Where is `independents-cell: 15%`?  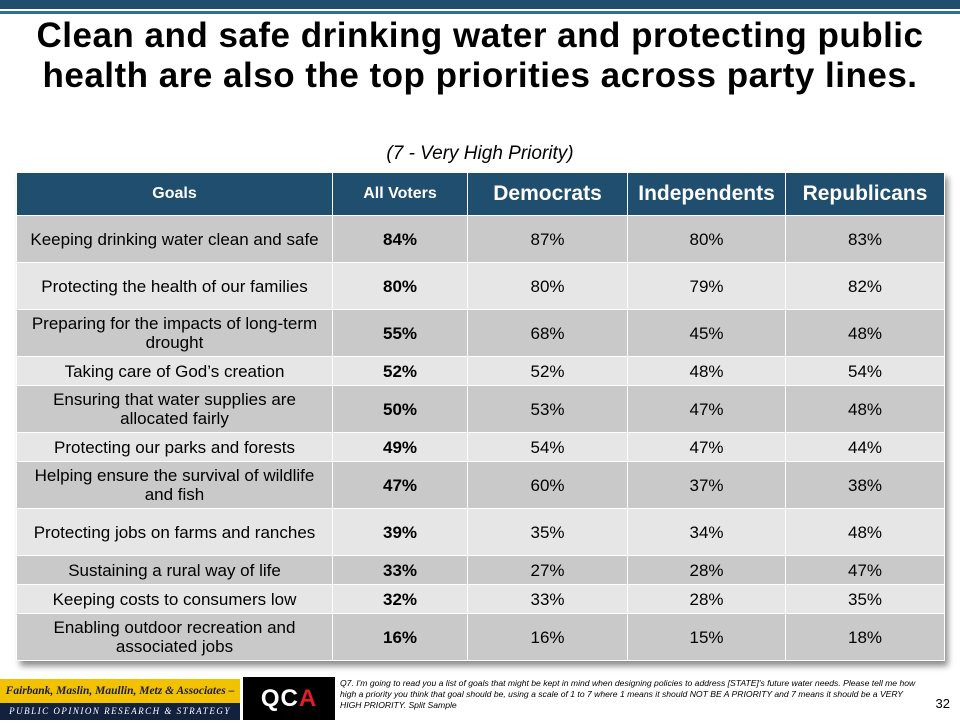 independents-cell: 15% is located at coordinates (706, 637).